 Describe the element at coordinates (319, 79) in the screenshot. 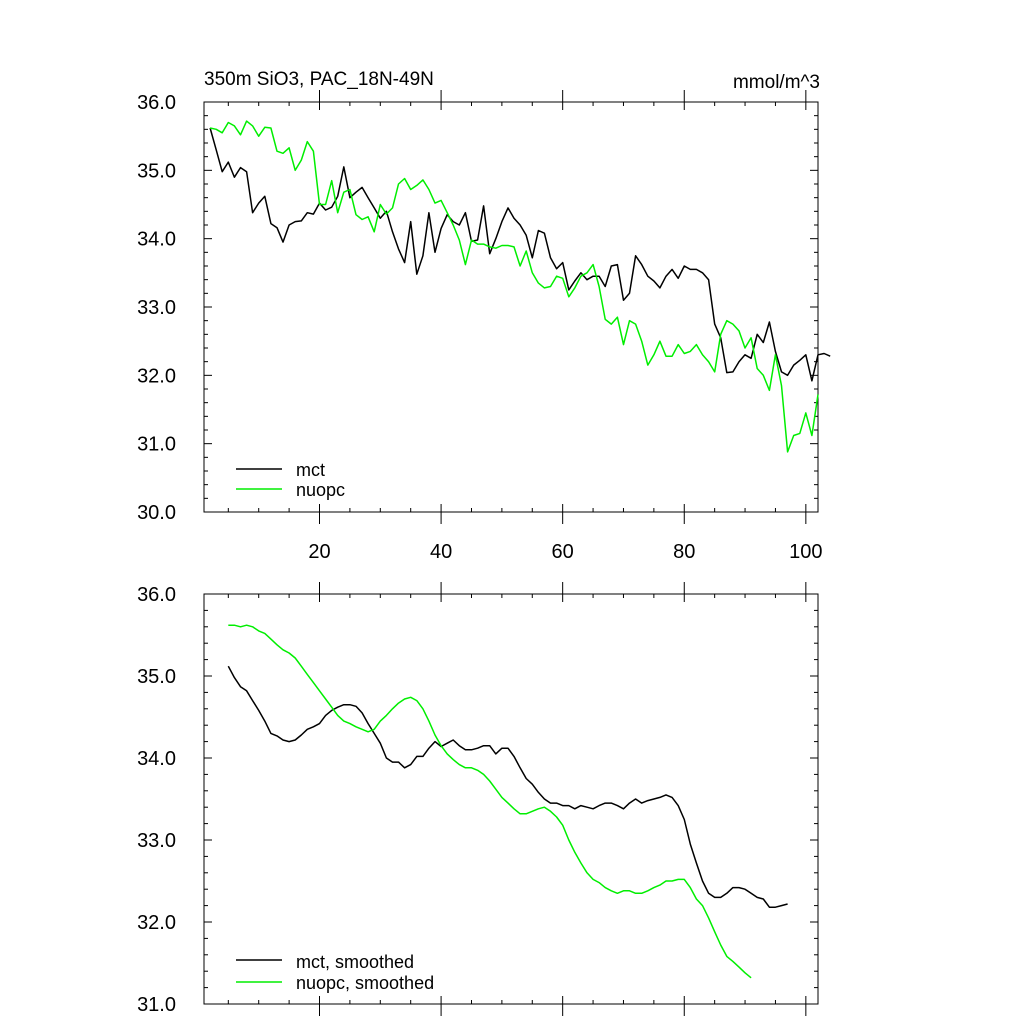

I see `chart-title: 350m SiO3, PAC_18N-49N` at that location.